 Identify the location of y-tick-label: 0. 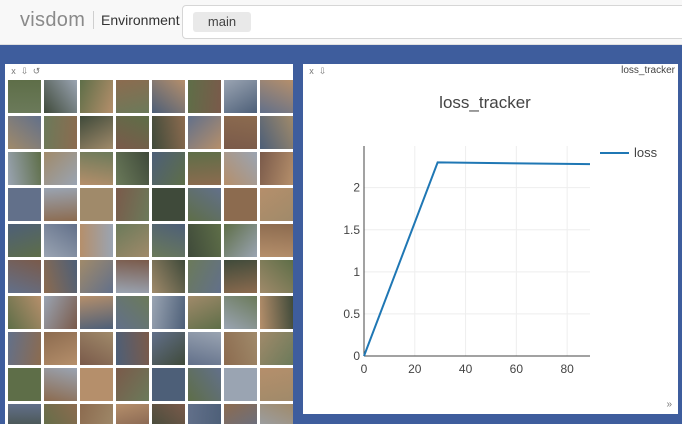
(356, 356).